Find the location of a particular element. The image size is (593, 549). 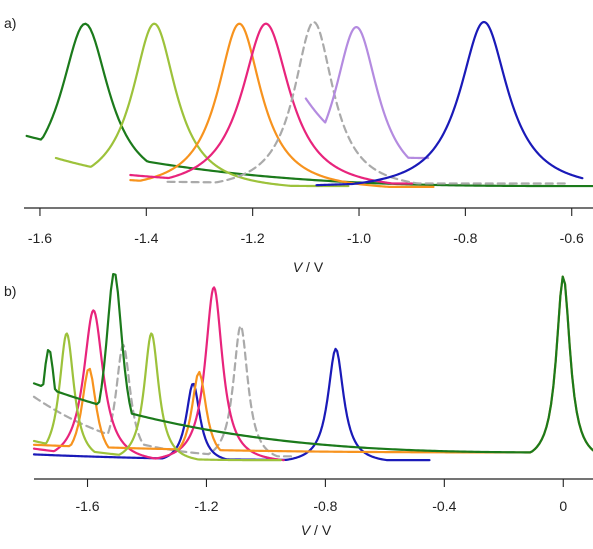

panel-b-x-axis-label-unit: / V is located at coordinates (321, 530).